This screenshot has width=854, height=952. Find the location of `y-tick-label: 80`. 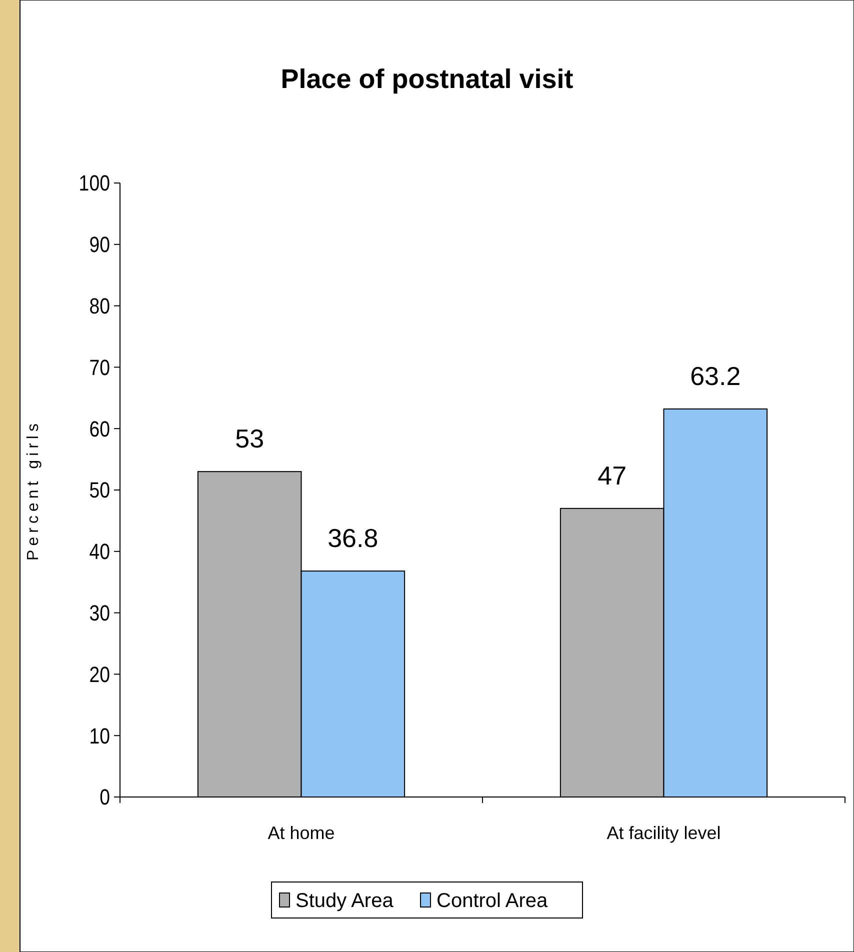

y-tick-label: 80 is located at coordinates (99, 307).